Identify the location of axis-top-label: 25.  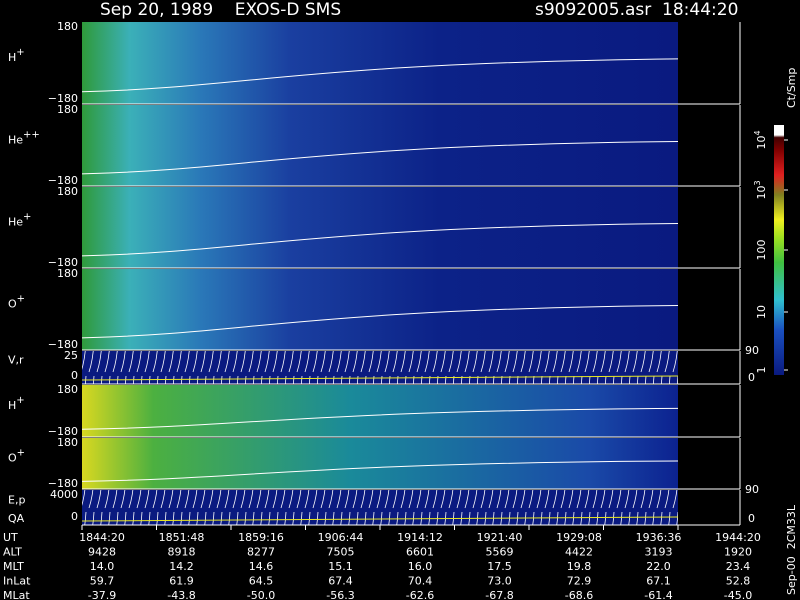
(71, 355).